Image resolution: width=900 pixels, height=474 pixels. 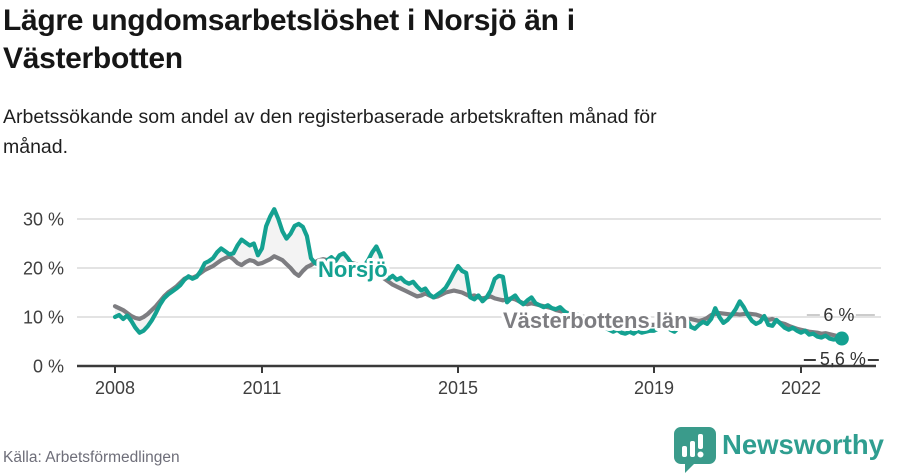 I want to click on norsjo-end-dot, so click(x=841, y=338).